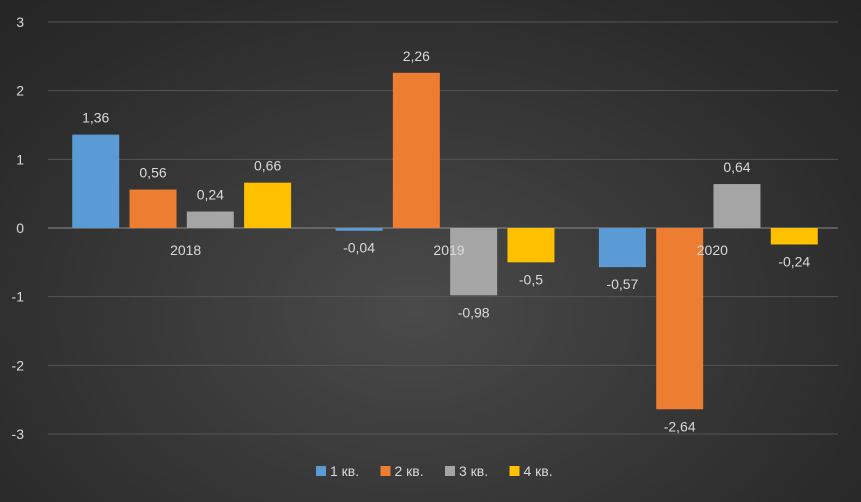 This screenshot has height=502, width=861. I want to click on bar-2018-q4, so click(268, 205).